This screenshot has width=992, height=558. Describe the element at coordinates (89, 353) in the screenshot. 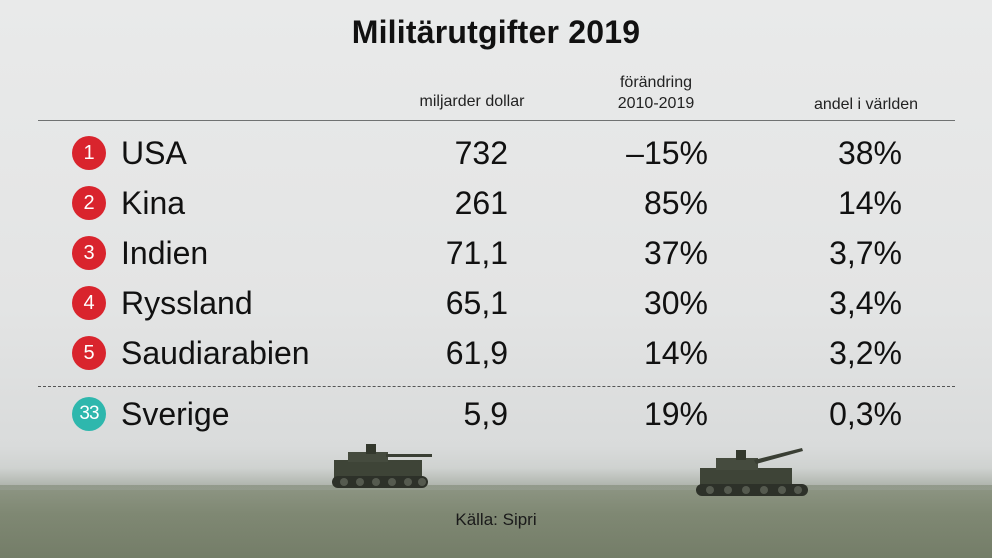

I see `rank-badge: 5` at that location.